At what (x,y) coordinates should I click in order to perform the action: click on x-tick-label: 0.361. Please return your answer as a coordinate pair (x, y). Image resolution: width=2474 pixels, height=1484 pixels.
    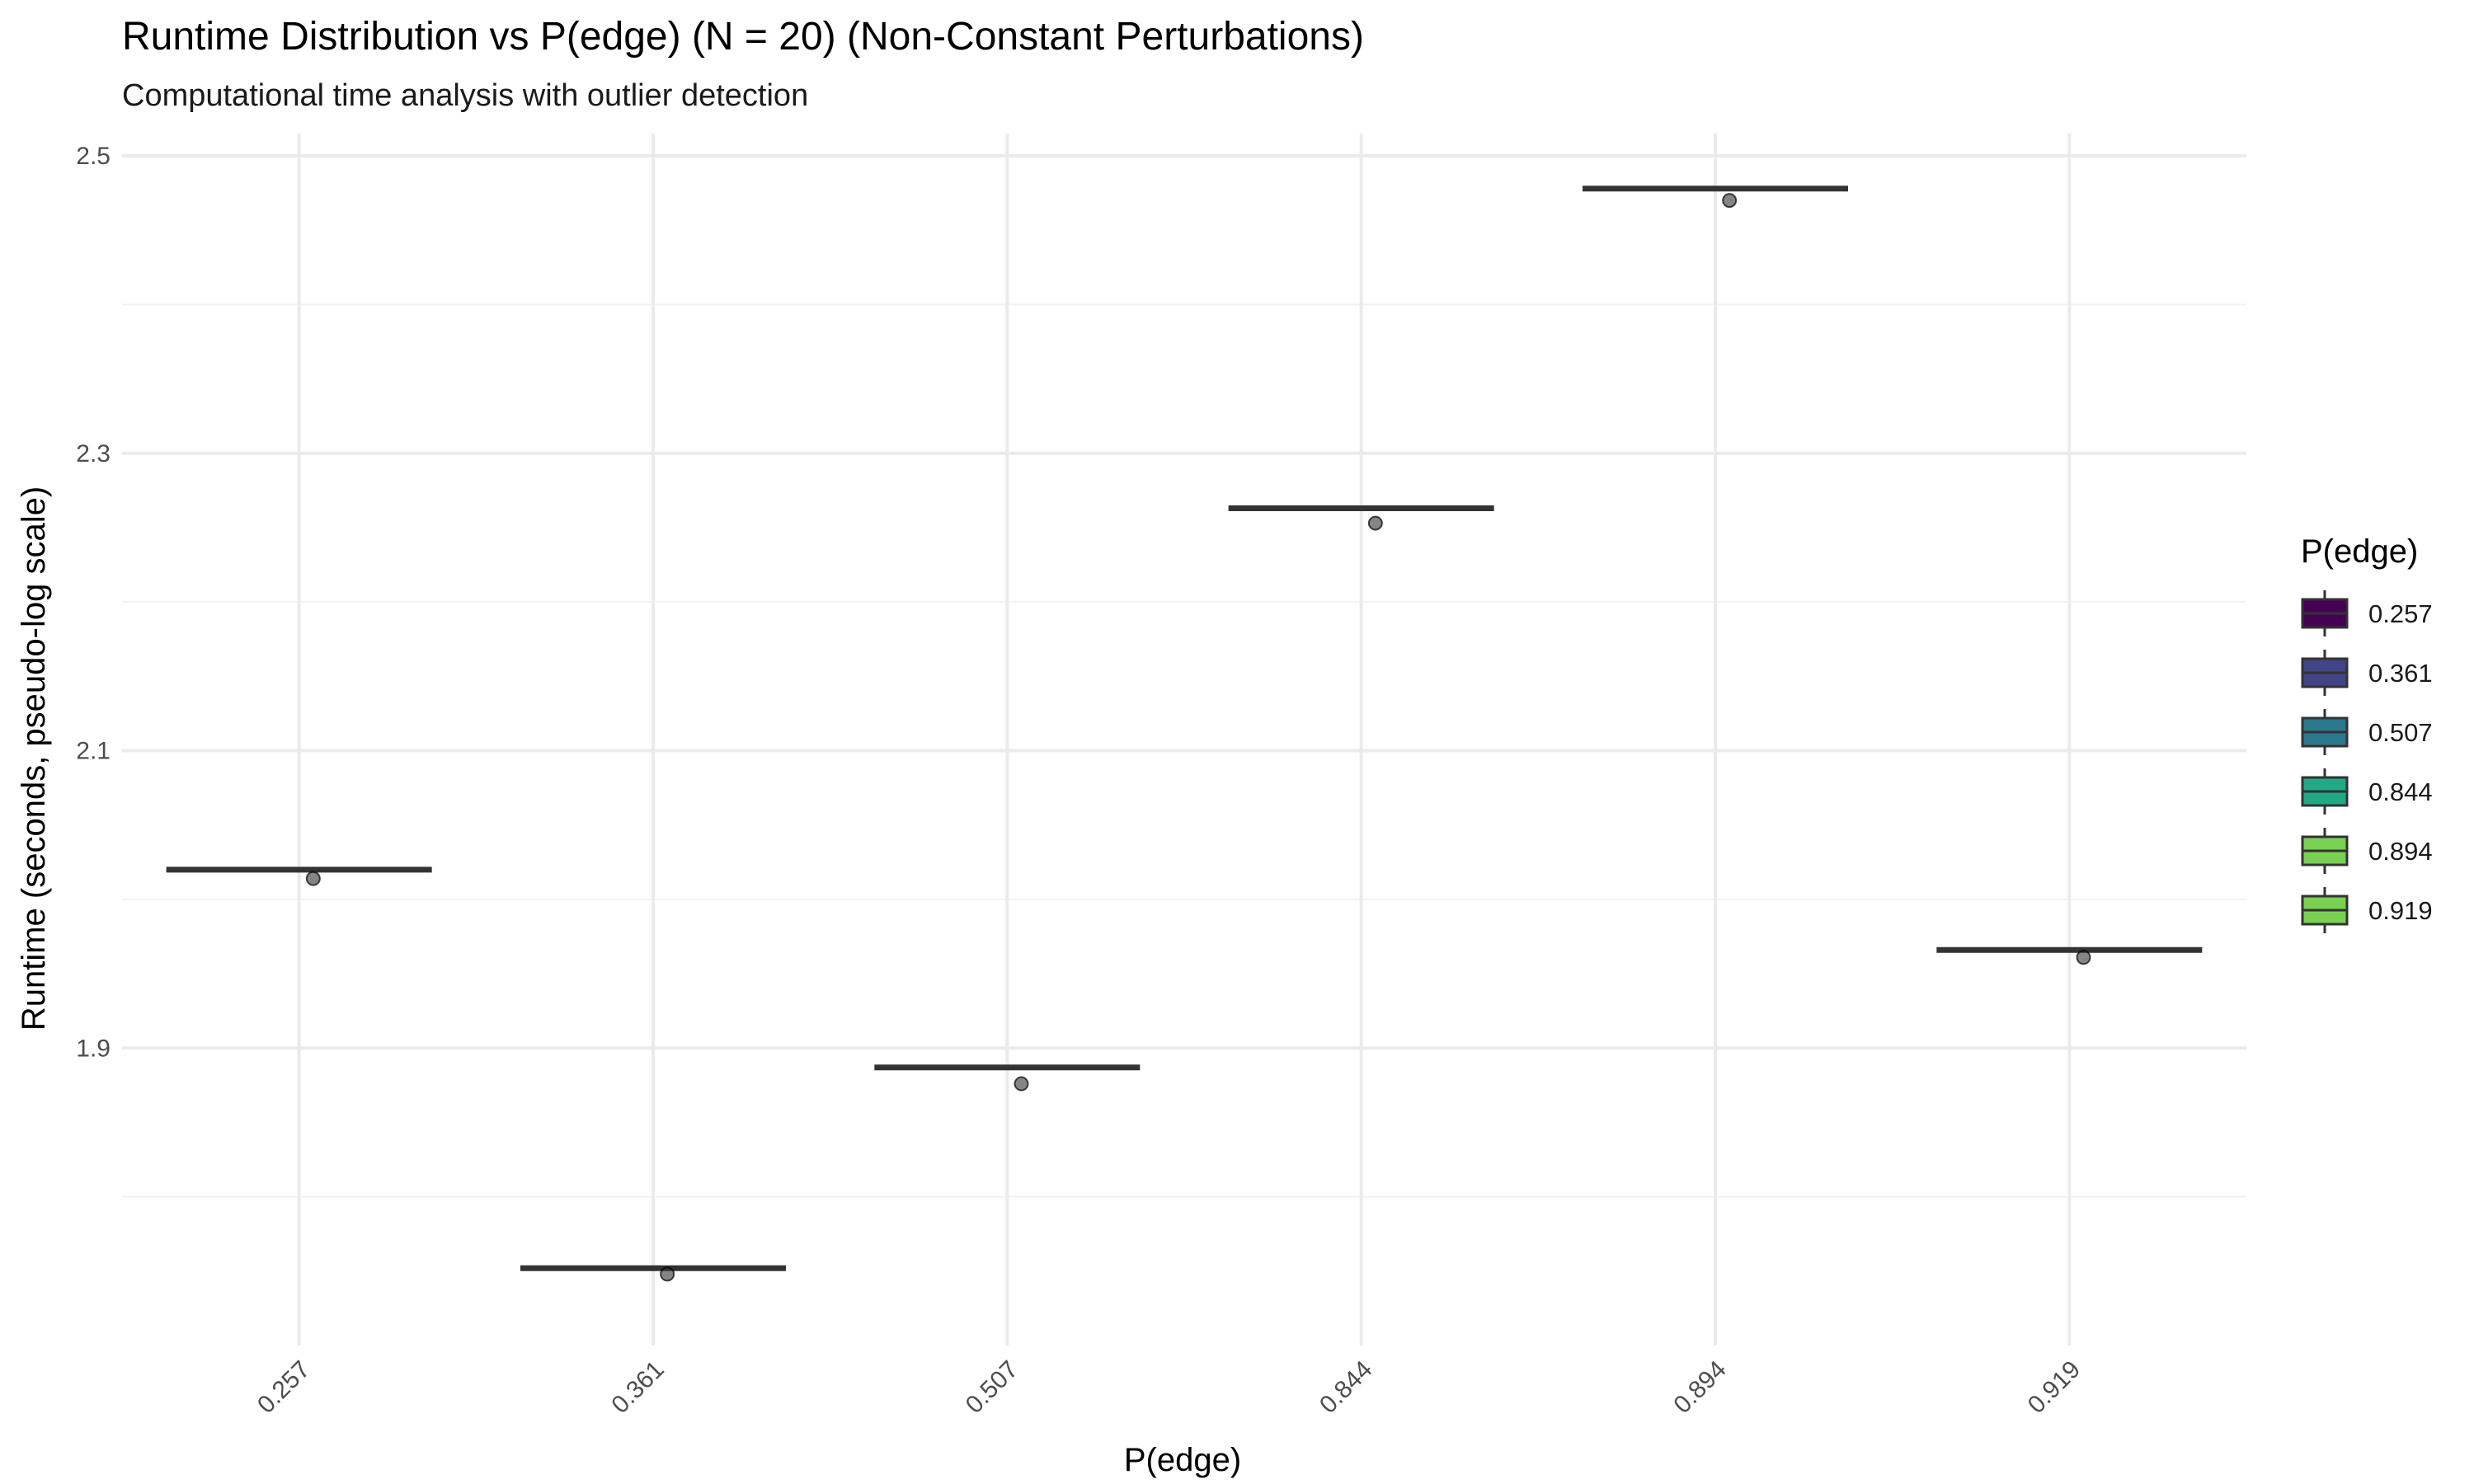
    Looking at the image, I should click on (637, 1386).